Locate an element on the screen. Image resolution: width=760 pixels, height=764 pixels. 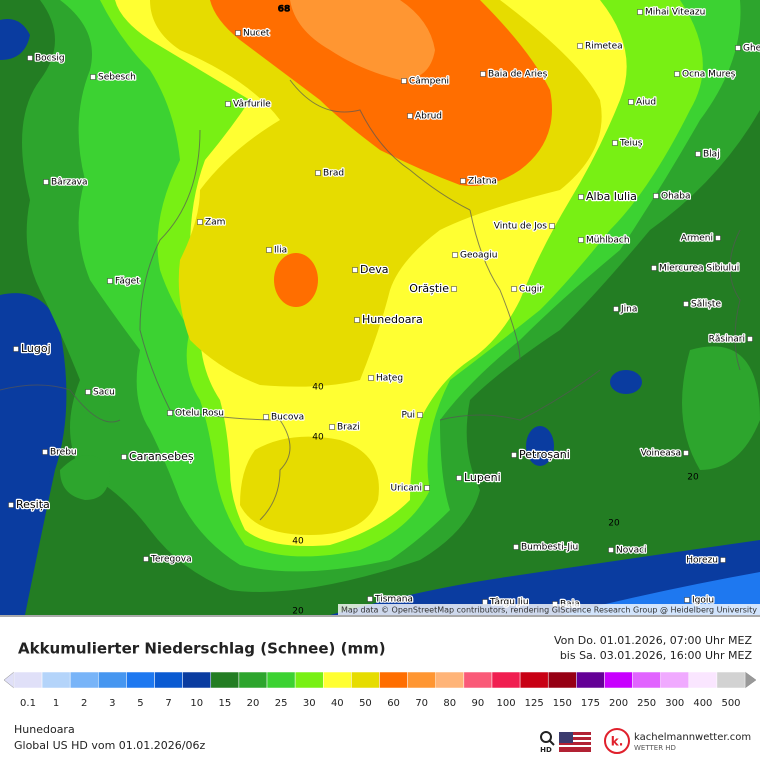
legend-label: 150 is located at coordinates (562, 703).